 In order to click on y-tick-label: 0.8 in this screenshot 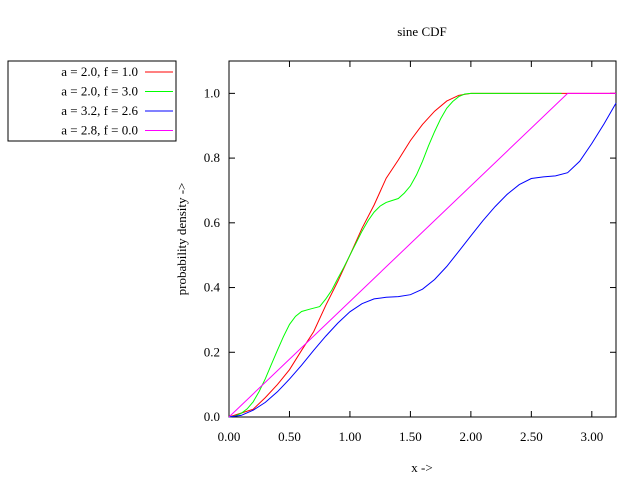, I will do `click(212, 157)`.